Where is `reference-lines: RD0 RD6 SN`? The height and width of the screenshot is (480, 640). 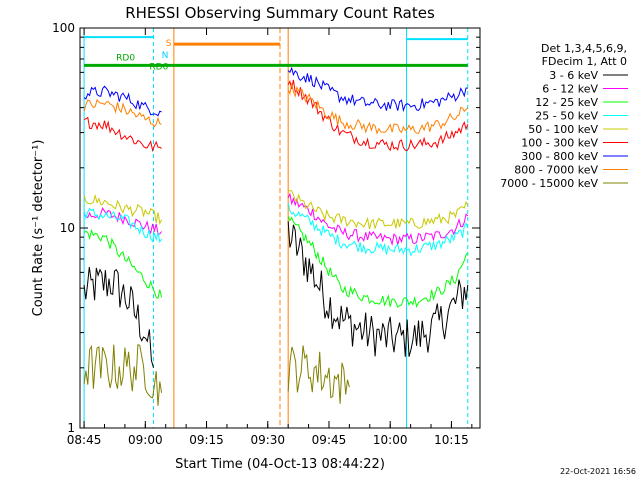 reference-lines: RD0 RD6 SN is located at coordinates (276, 54).